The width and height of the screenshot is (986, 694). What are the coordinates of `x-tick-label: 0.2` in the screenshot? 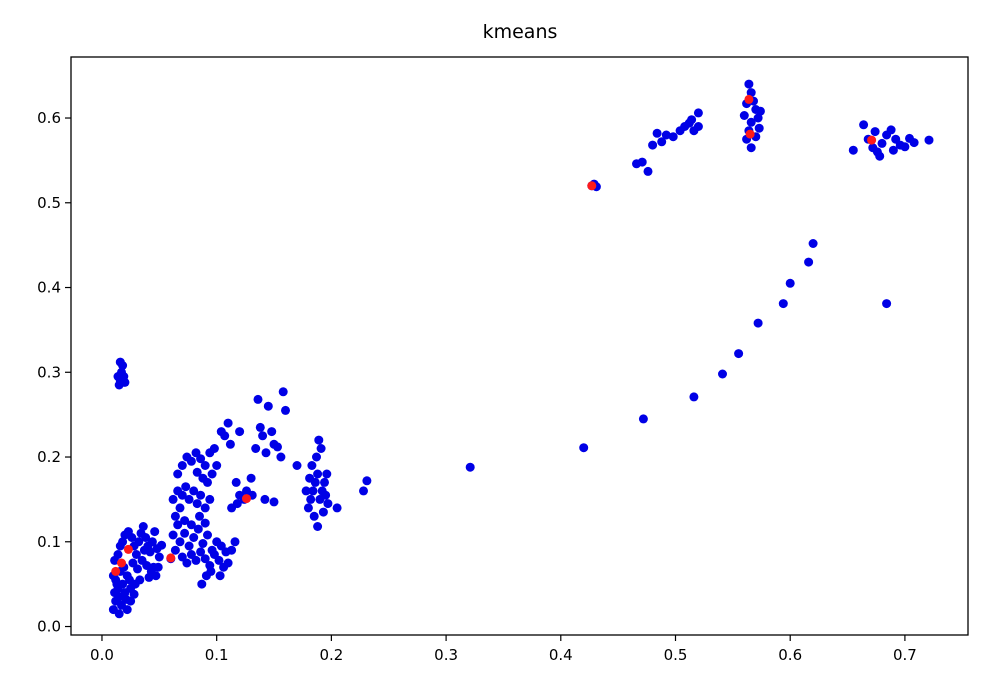 It's located at (331, 655).